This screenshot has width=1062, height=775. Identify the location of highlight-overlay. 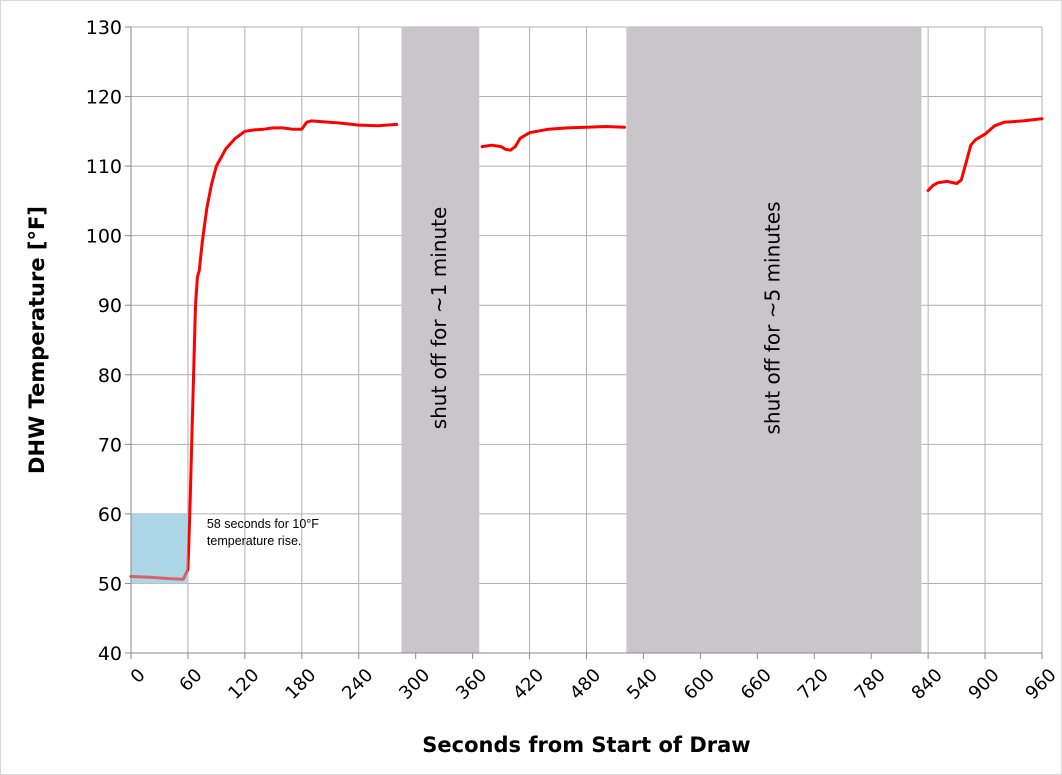
(159, 548).